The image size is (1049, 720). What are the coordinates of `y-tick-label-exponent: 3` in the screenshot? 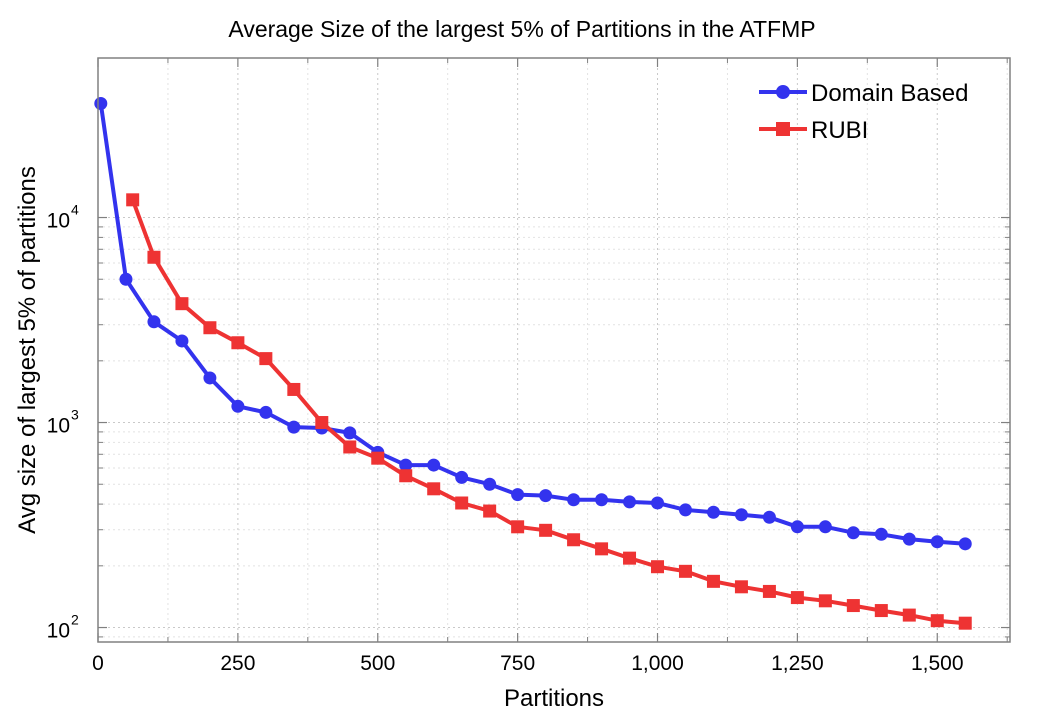 It's located at (75, 415).